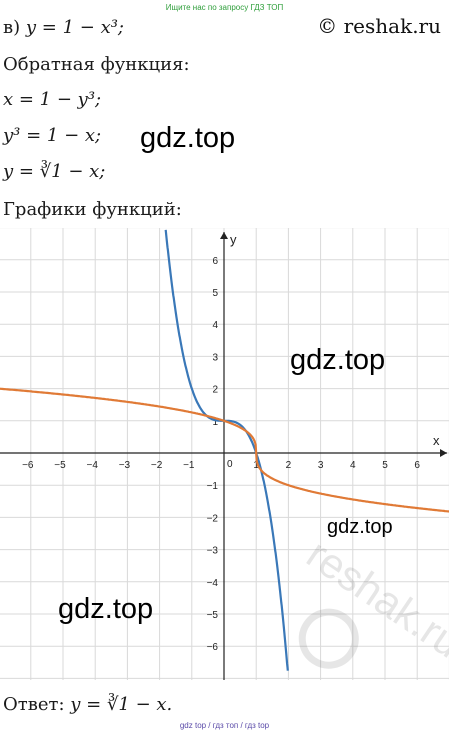 The height and width of the screenshot is (755, 449). I want to click on answer-line: Ответ: y = ∛1 − x., so click(87, 704).